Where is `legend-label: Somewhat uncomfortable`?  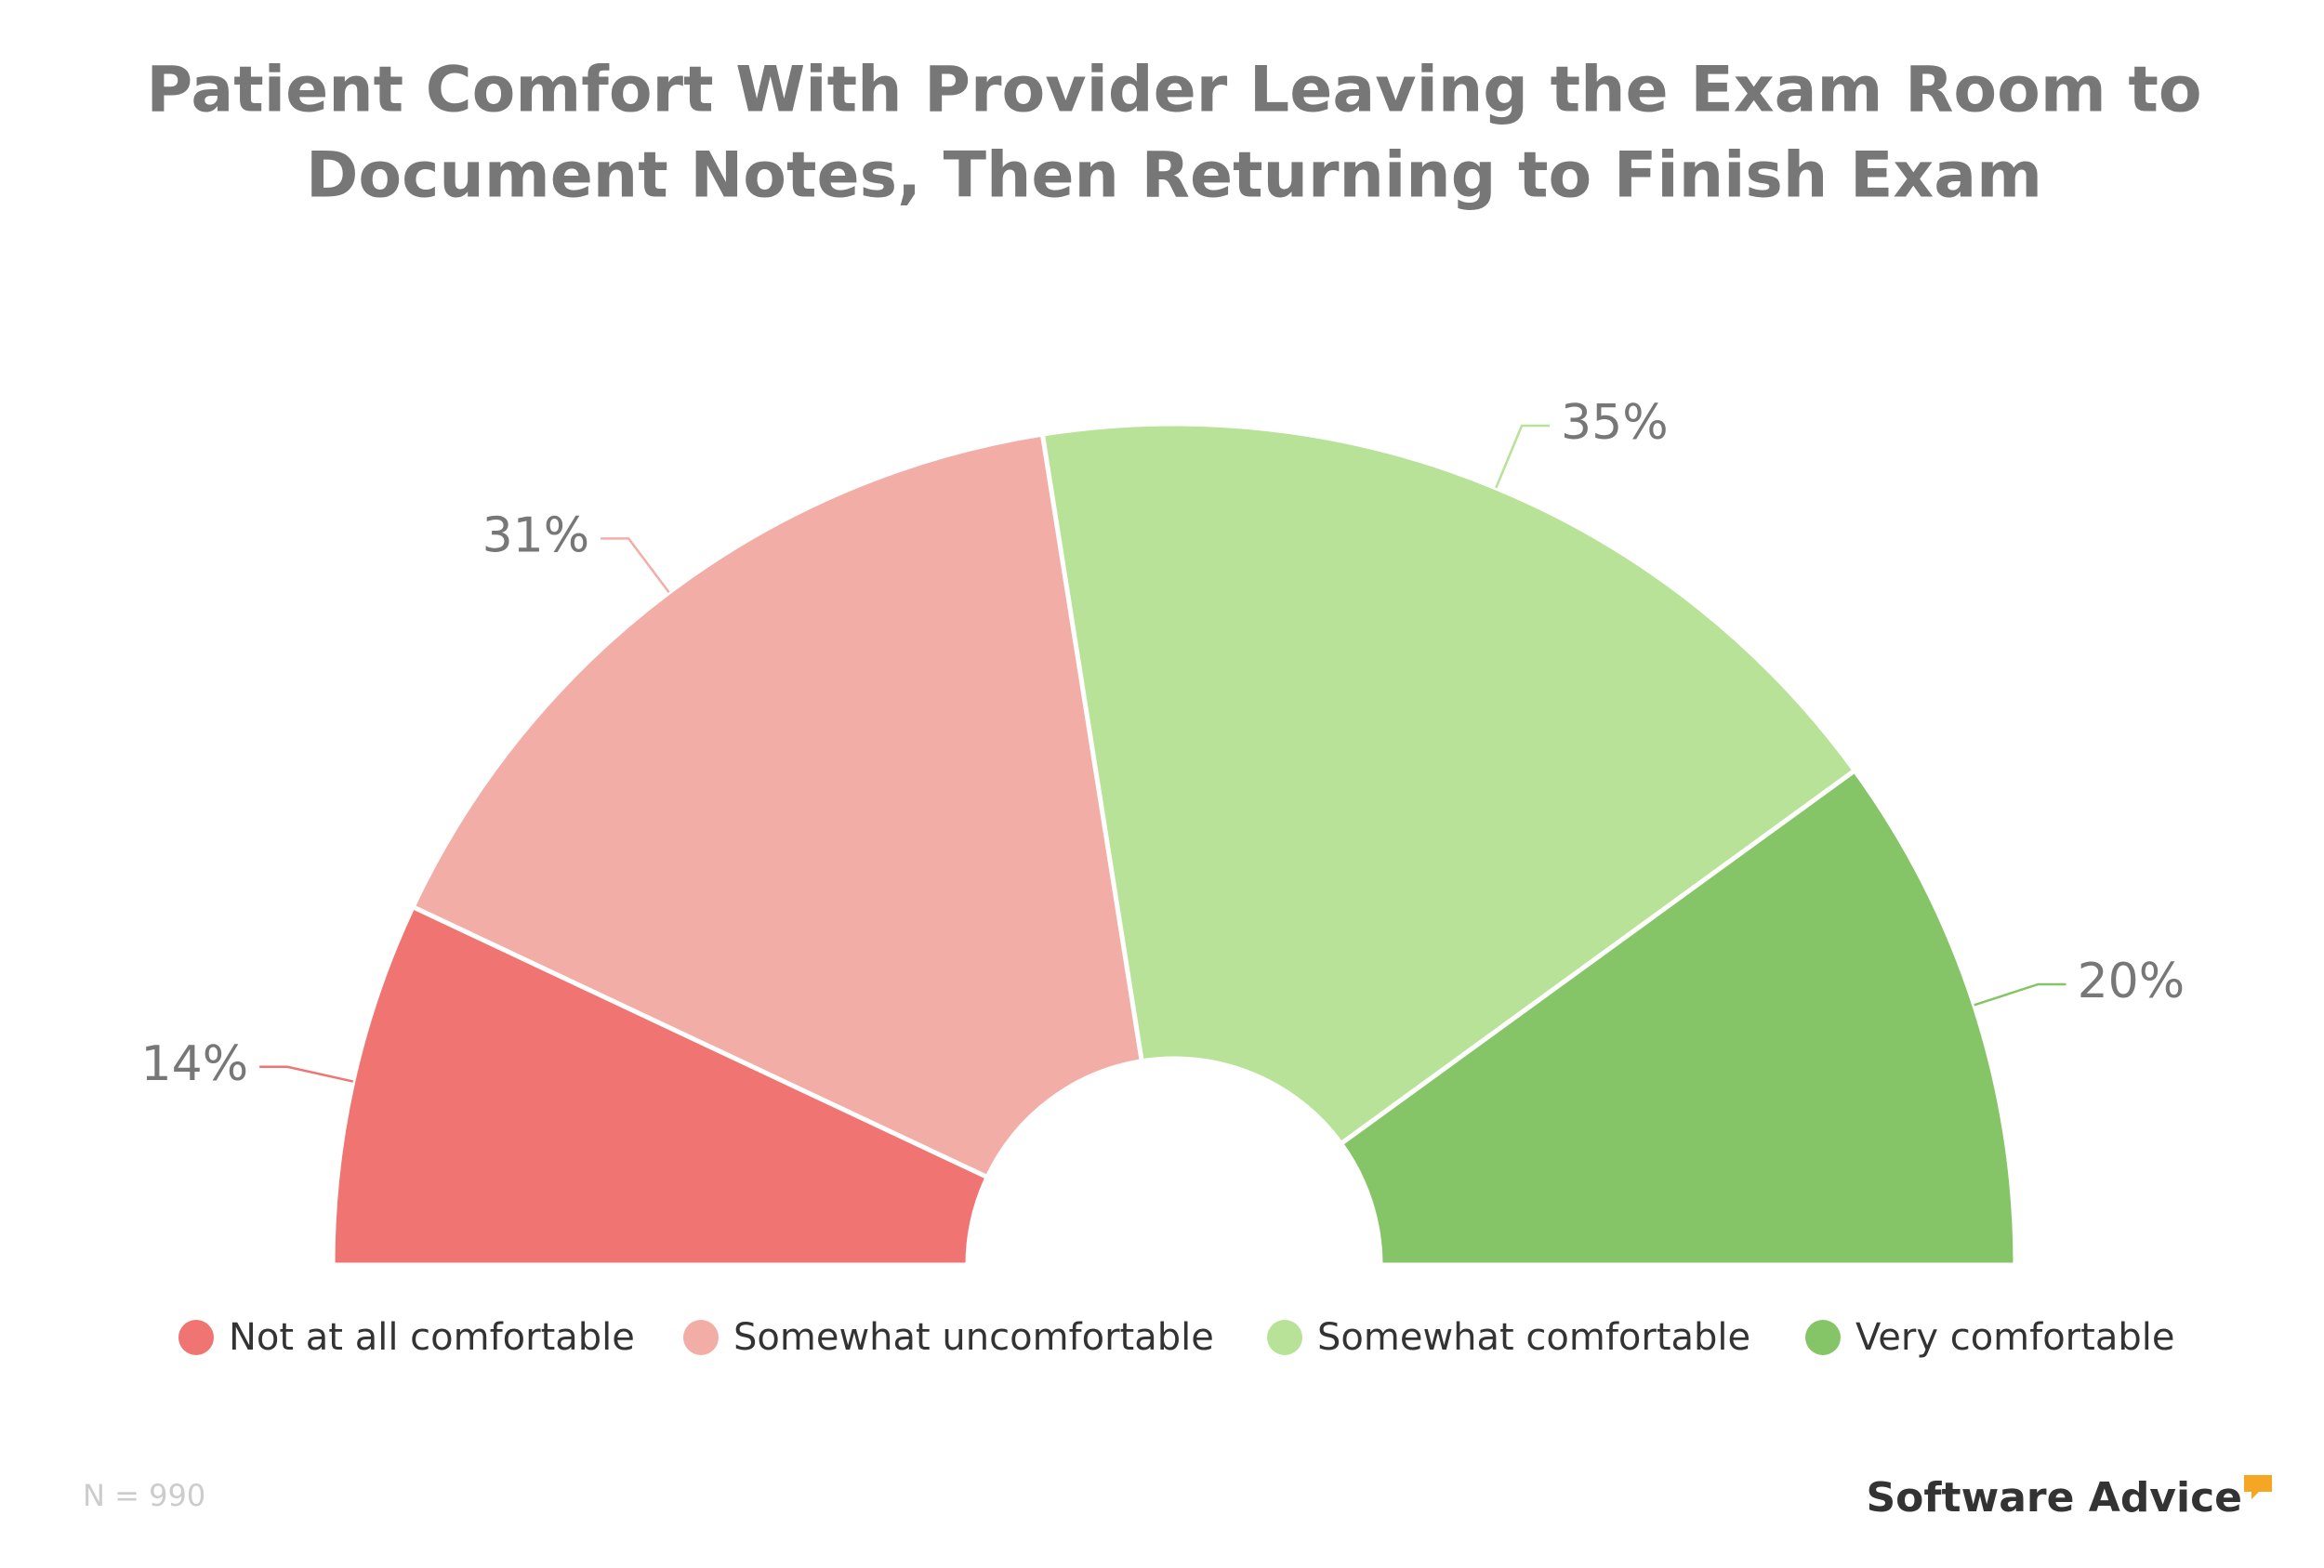 legend-label: Somewhat uncomfortable is located at coordinates (973, 1338).